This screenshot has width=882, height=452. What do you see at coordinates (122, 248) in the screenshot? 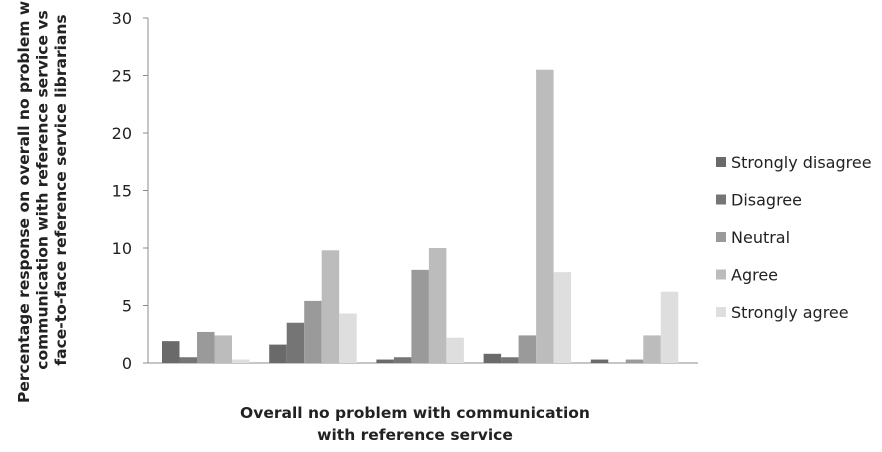
I see `y-tick-label: 10` at bounding box center [122, 248].